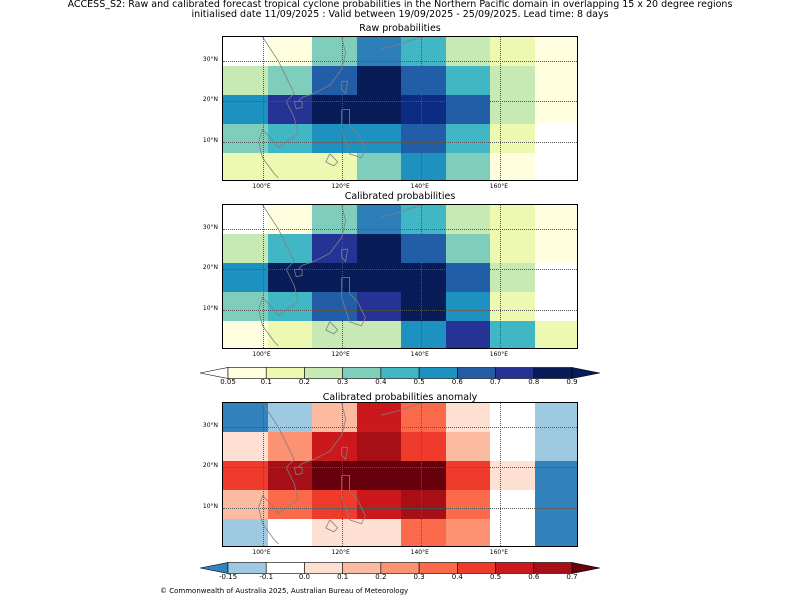  Describe the element at coordinates (586, 568) in the screenshot. I see `colorbar-over-triangle` at that location.